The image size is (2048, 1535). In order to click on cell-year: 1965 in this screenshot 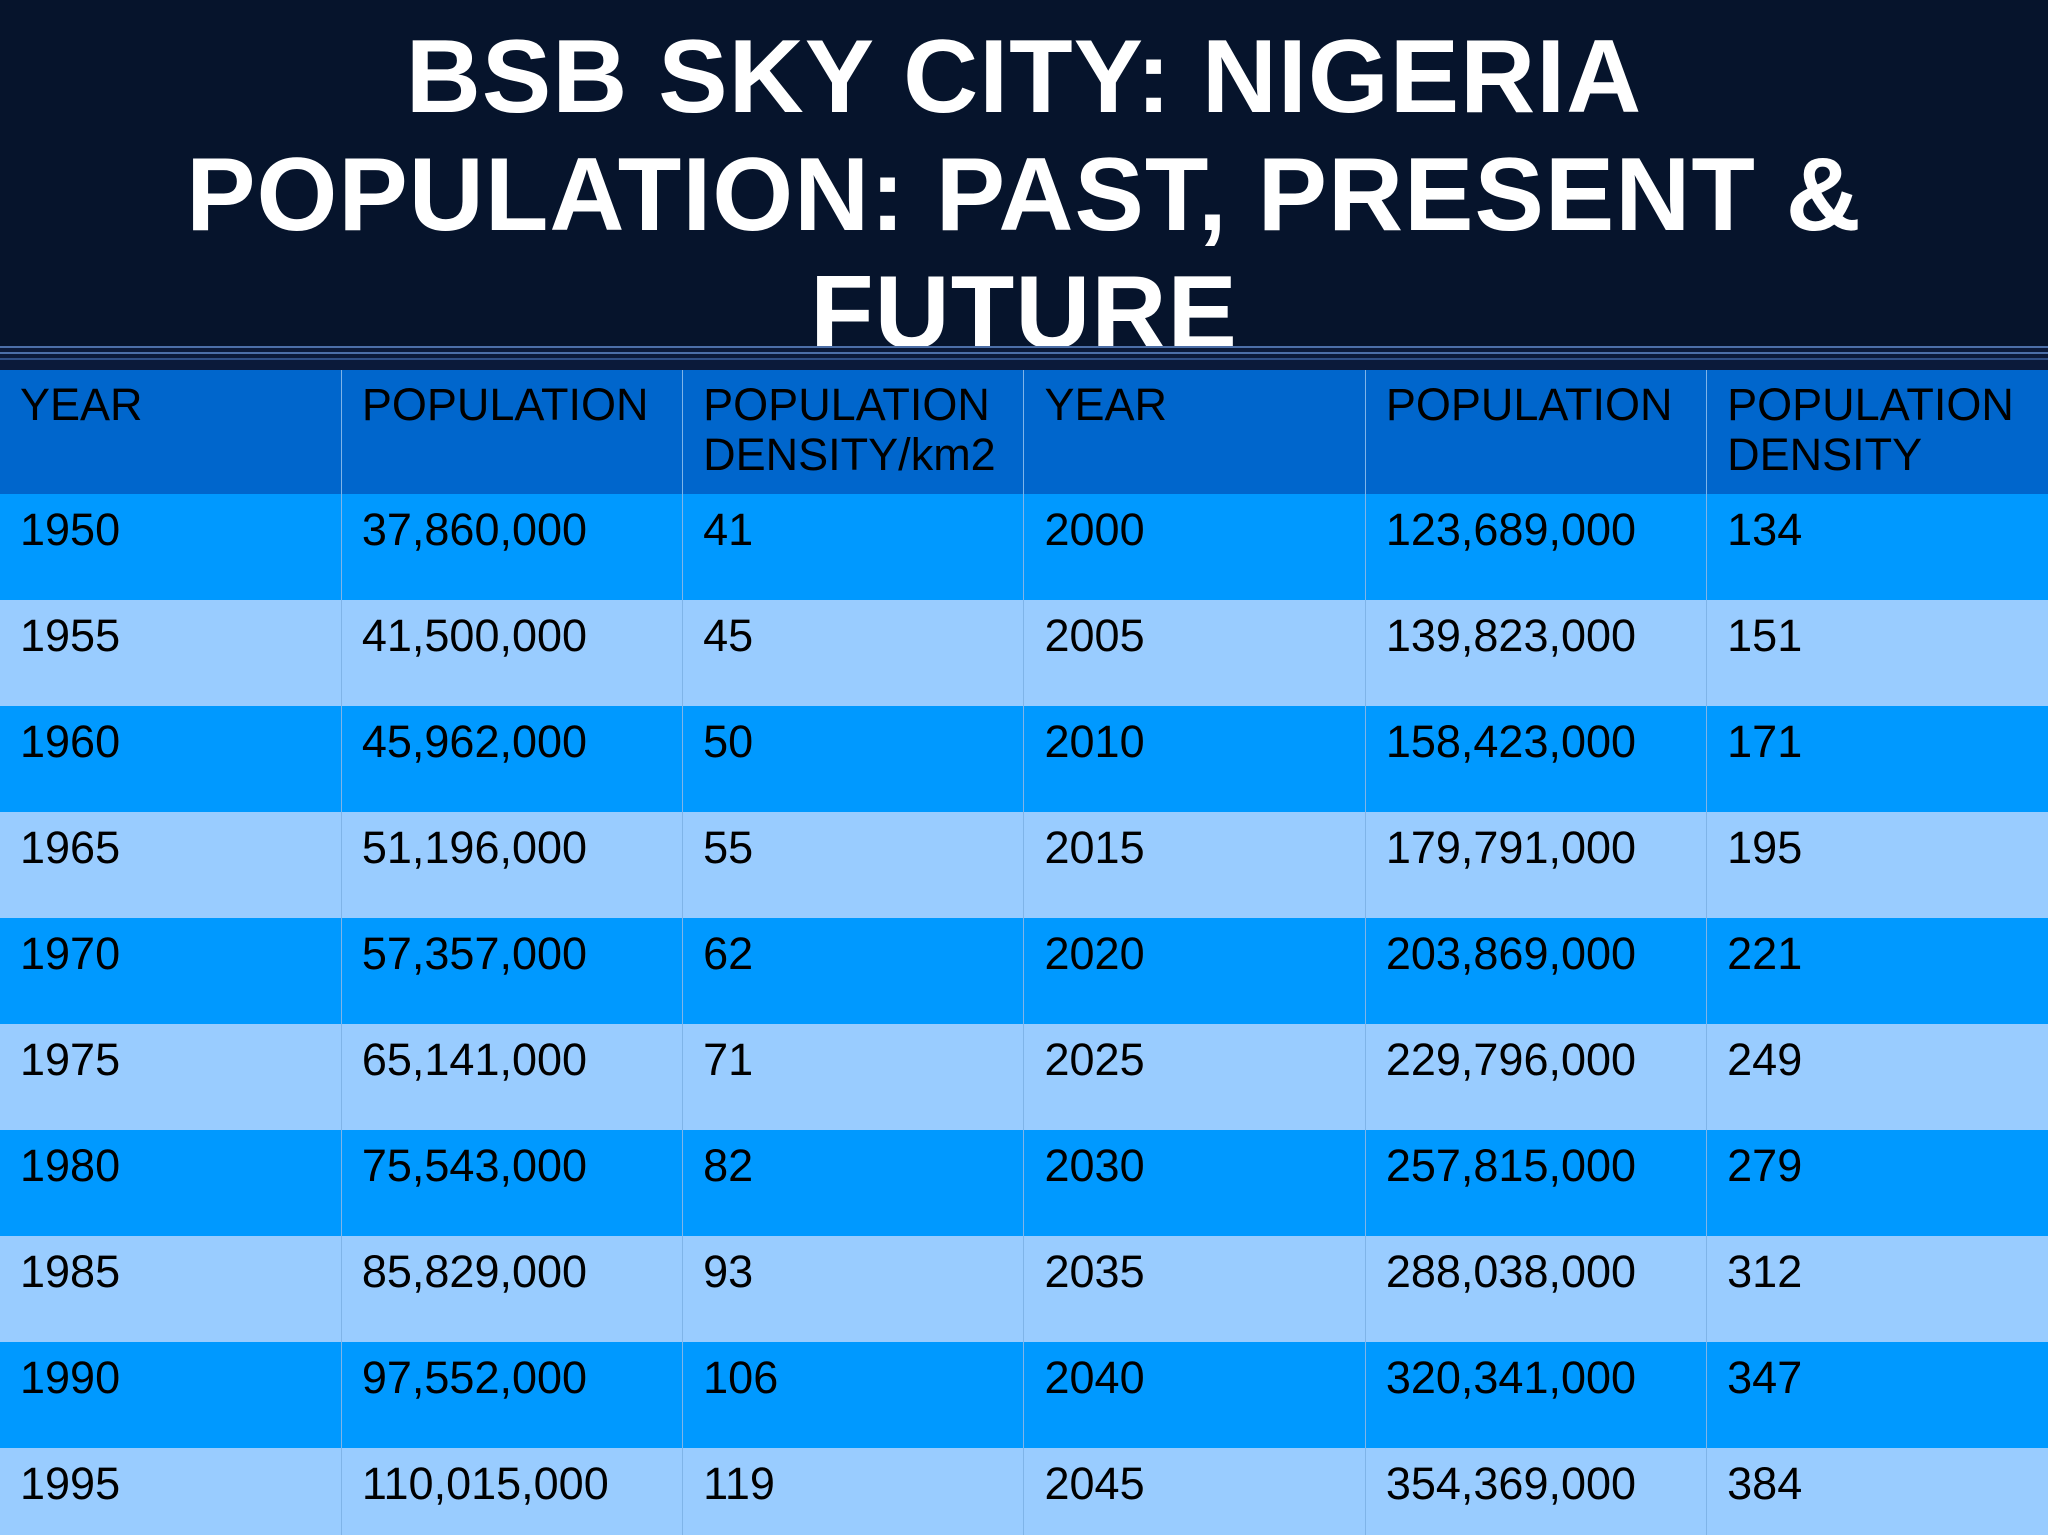, I will do `click(70, 847)`.